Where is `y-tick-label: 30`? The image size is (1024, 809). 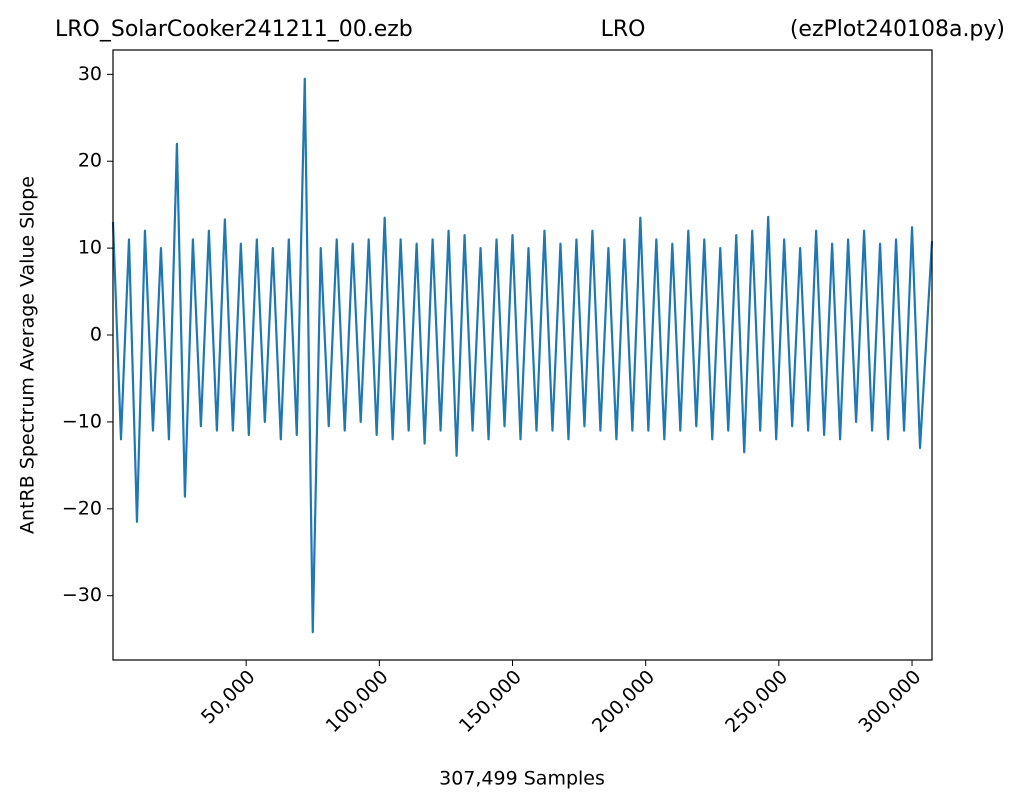 y-tick-label: 30 is located at coordinates (90, 74).